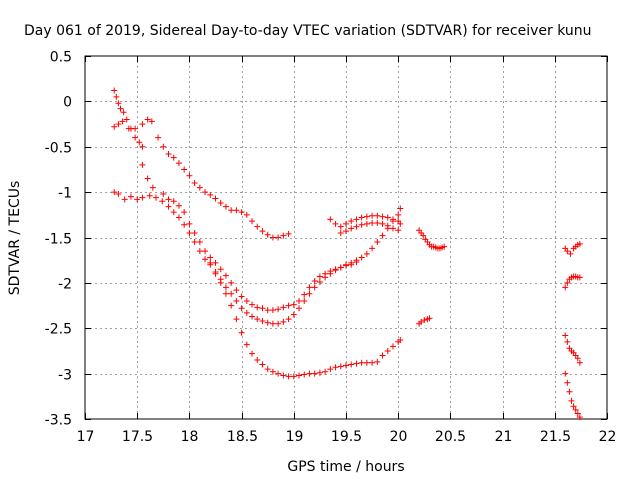 This screenshot has height=480, width=640. I want to click on x-tick-label: 19.5, so click(346, 437).